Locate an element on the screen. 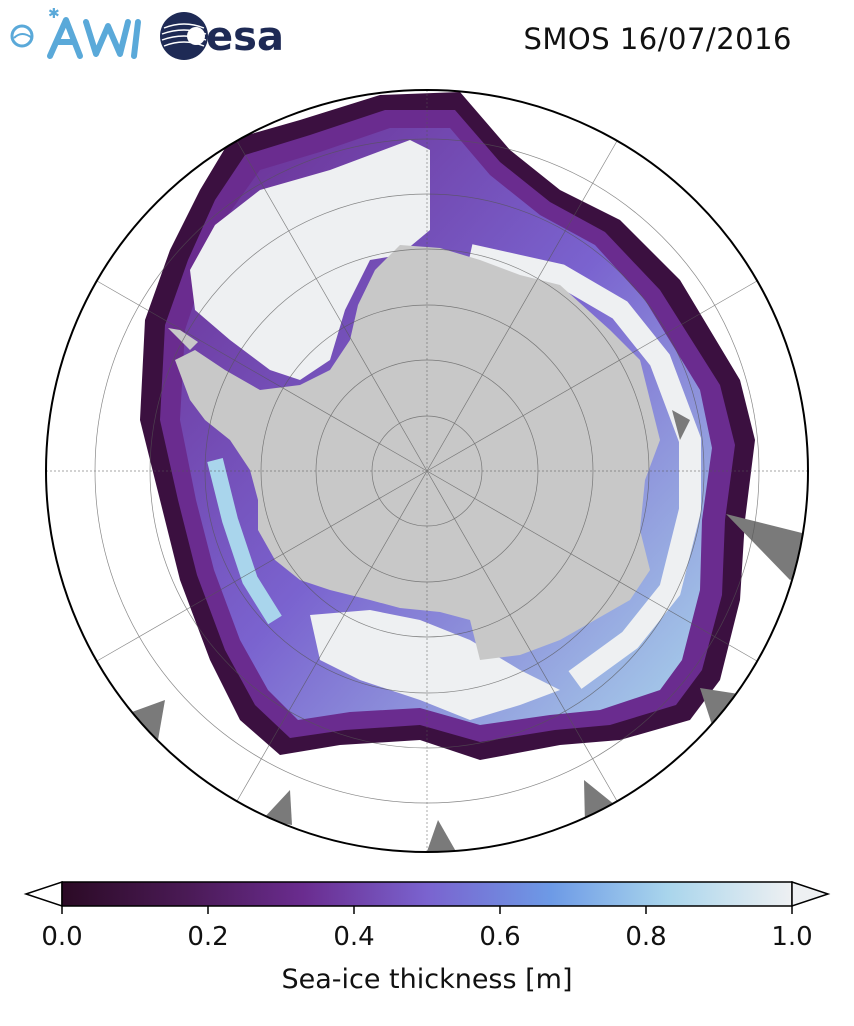 The width and height of the screenshot is (854, 1026). nodata-east is located at coordinates (767, 547).